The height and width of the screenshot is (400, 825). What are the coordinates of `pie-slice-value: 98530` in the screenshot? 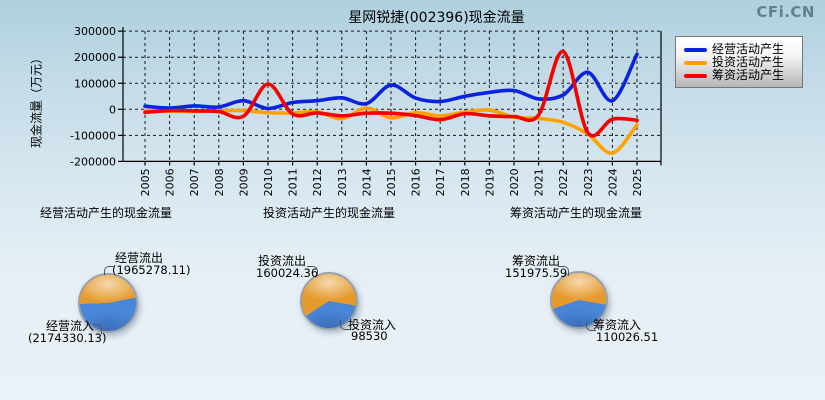 It's located at (369, 336).